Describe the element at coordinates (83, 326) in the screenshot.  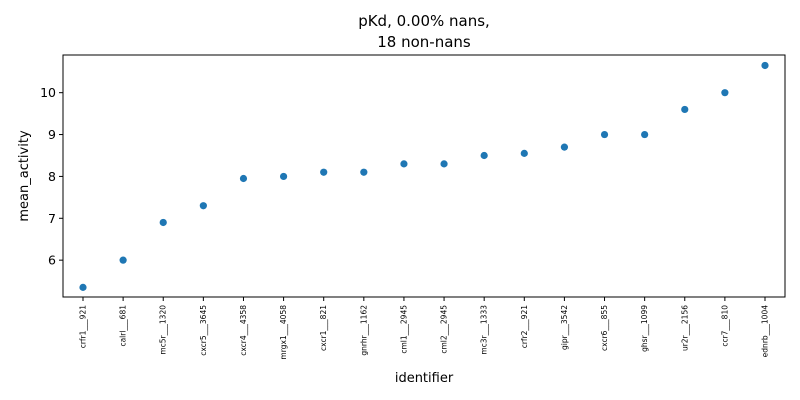
I see `x-tick-label: crfr1___921` at that location.